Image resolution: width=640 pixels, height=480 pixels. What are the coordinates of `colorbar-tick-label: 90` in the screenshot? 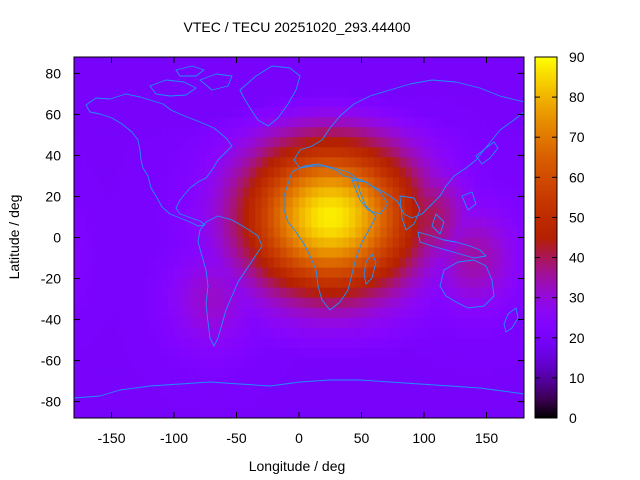 It's located at (577, 57).